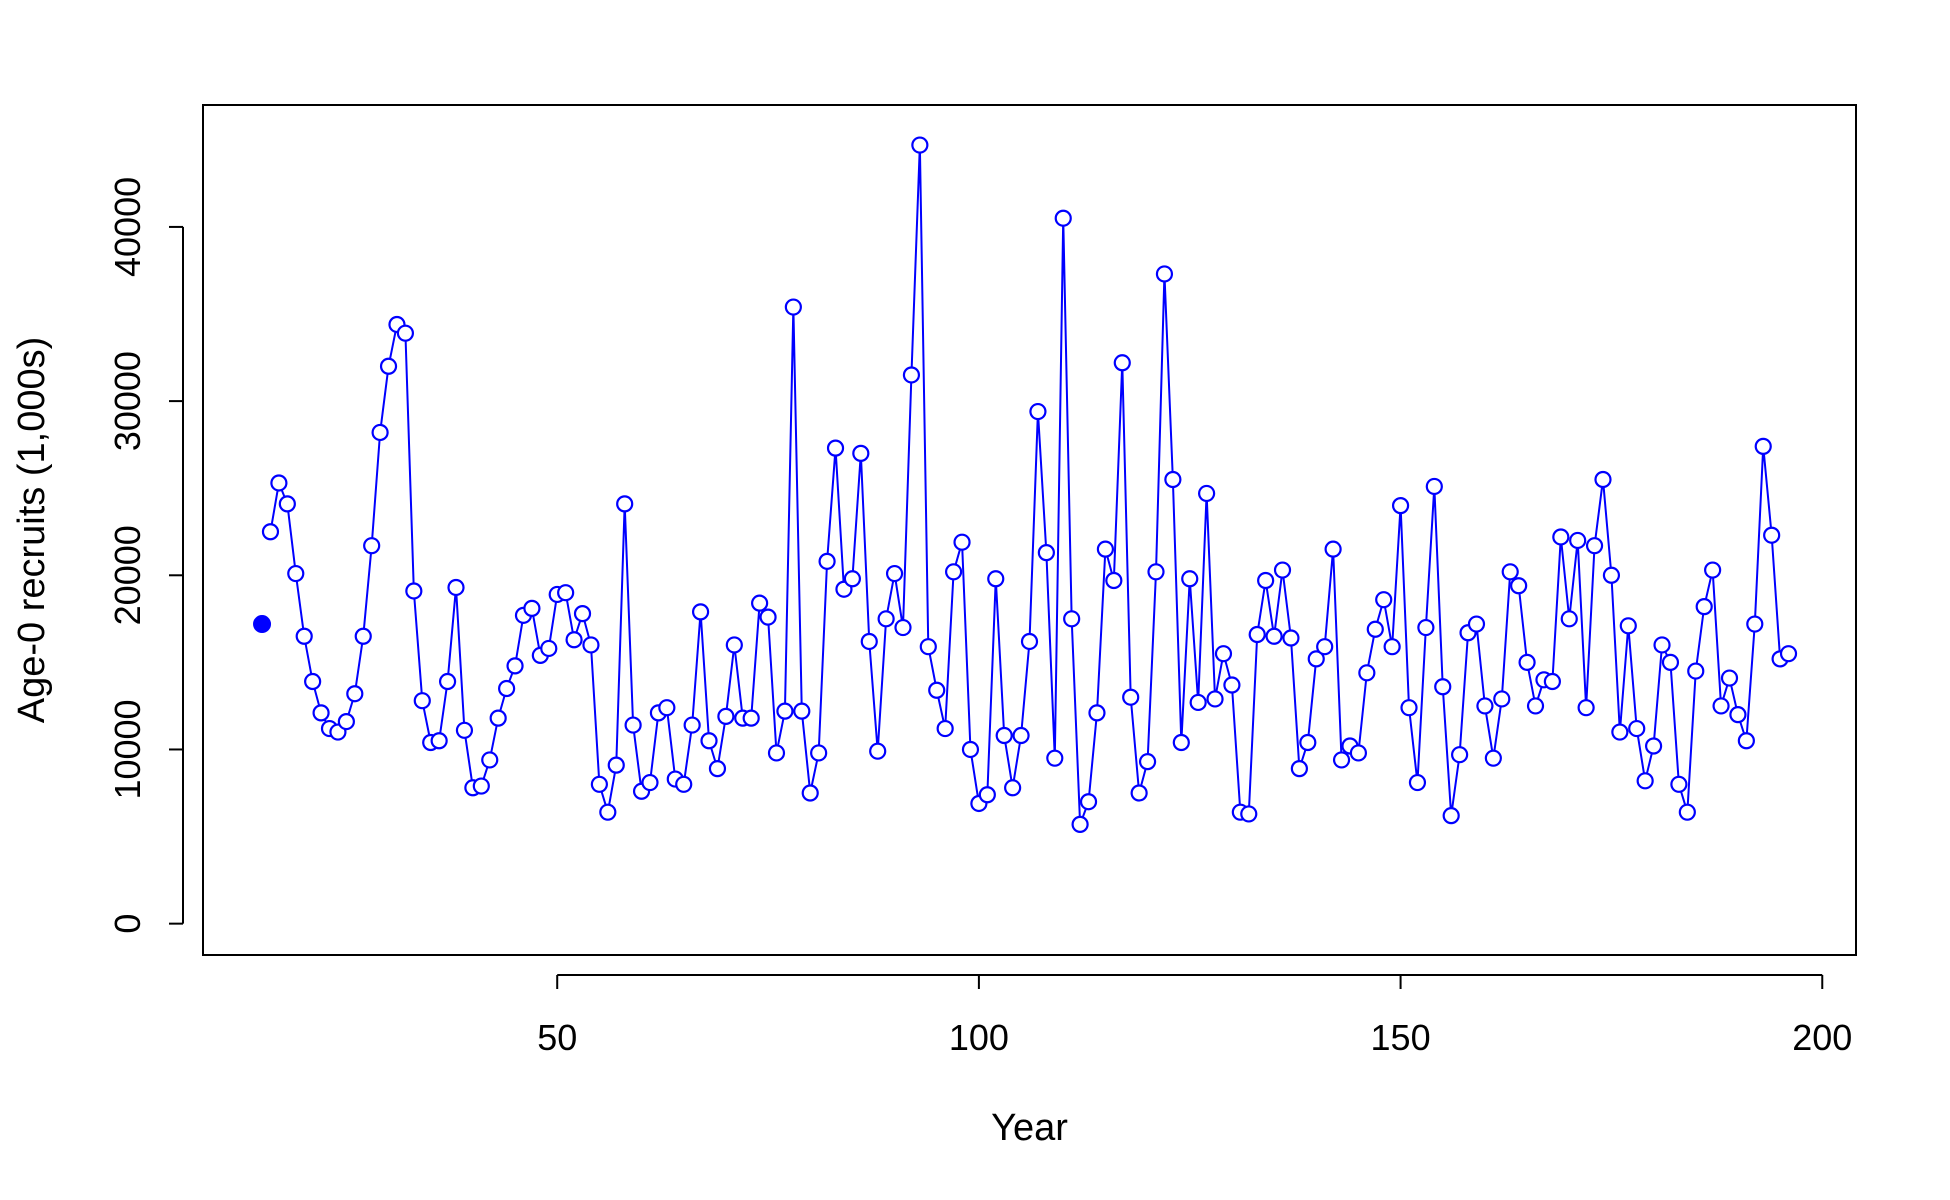  I want to click on x-tick-label: 200, so click(1822, 1037).